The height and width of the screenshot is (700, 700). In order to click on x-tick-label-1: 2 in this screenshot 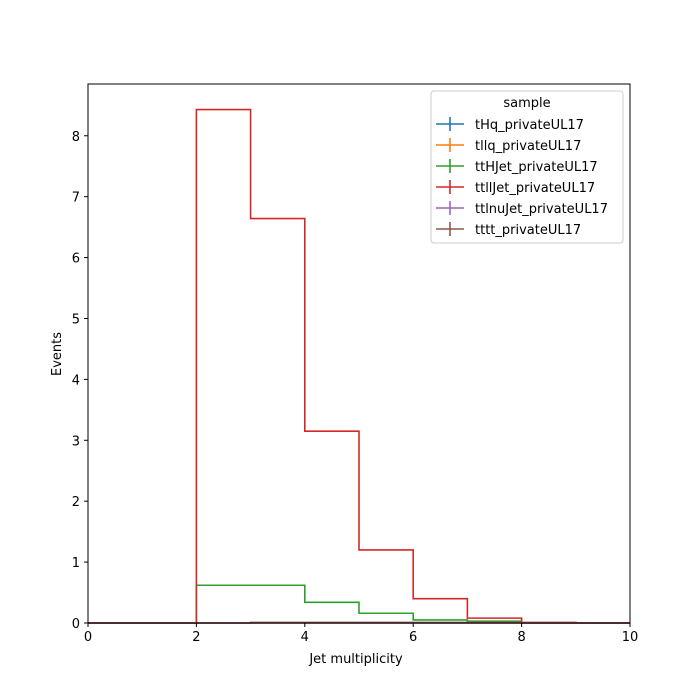, I will do `click(196, 637)`.